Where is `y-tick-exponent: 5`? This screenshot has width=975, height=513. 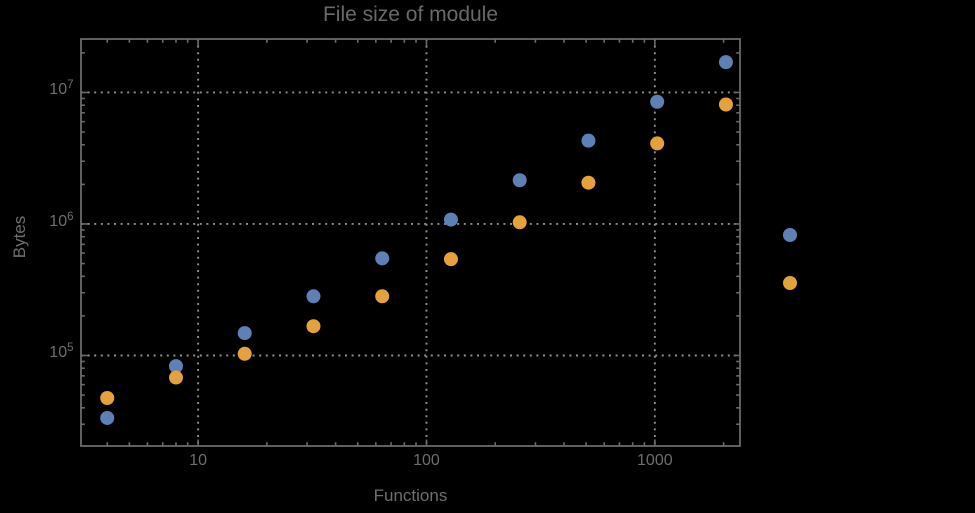 y-tick-exponent: 5 is located at coordinates (70, 348).